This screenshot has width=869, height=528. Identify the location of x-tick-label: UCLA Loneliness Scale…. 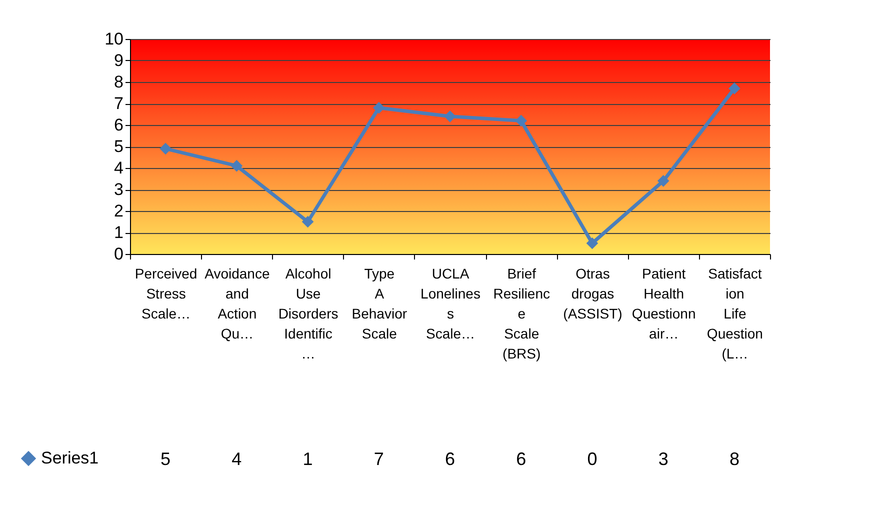
(450, 304).